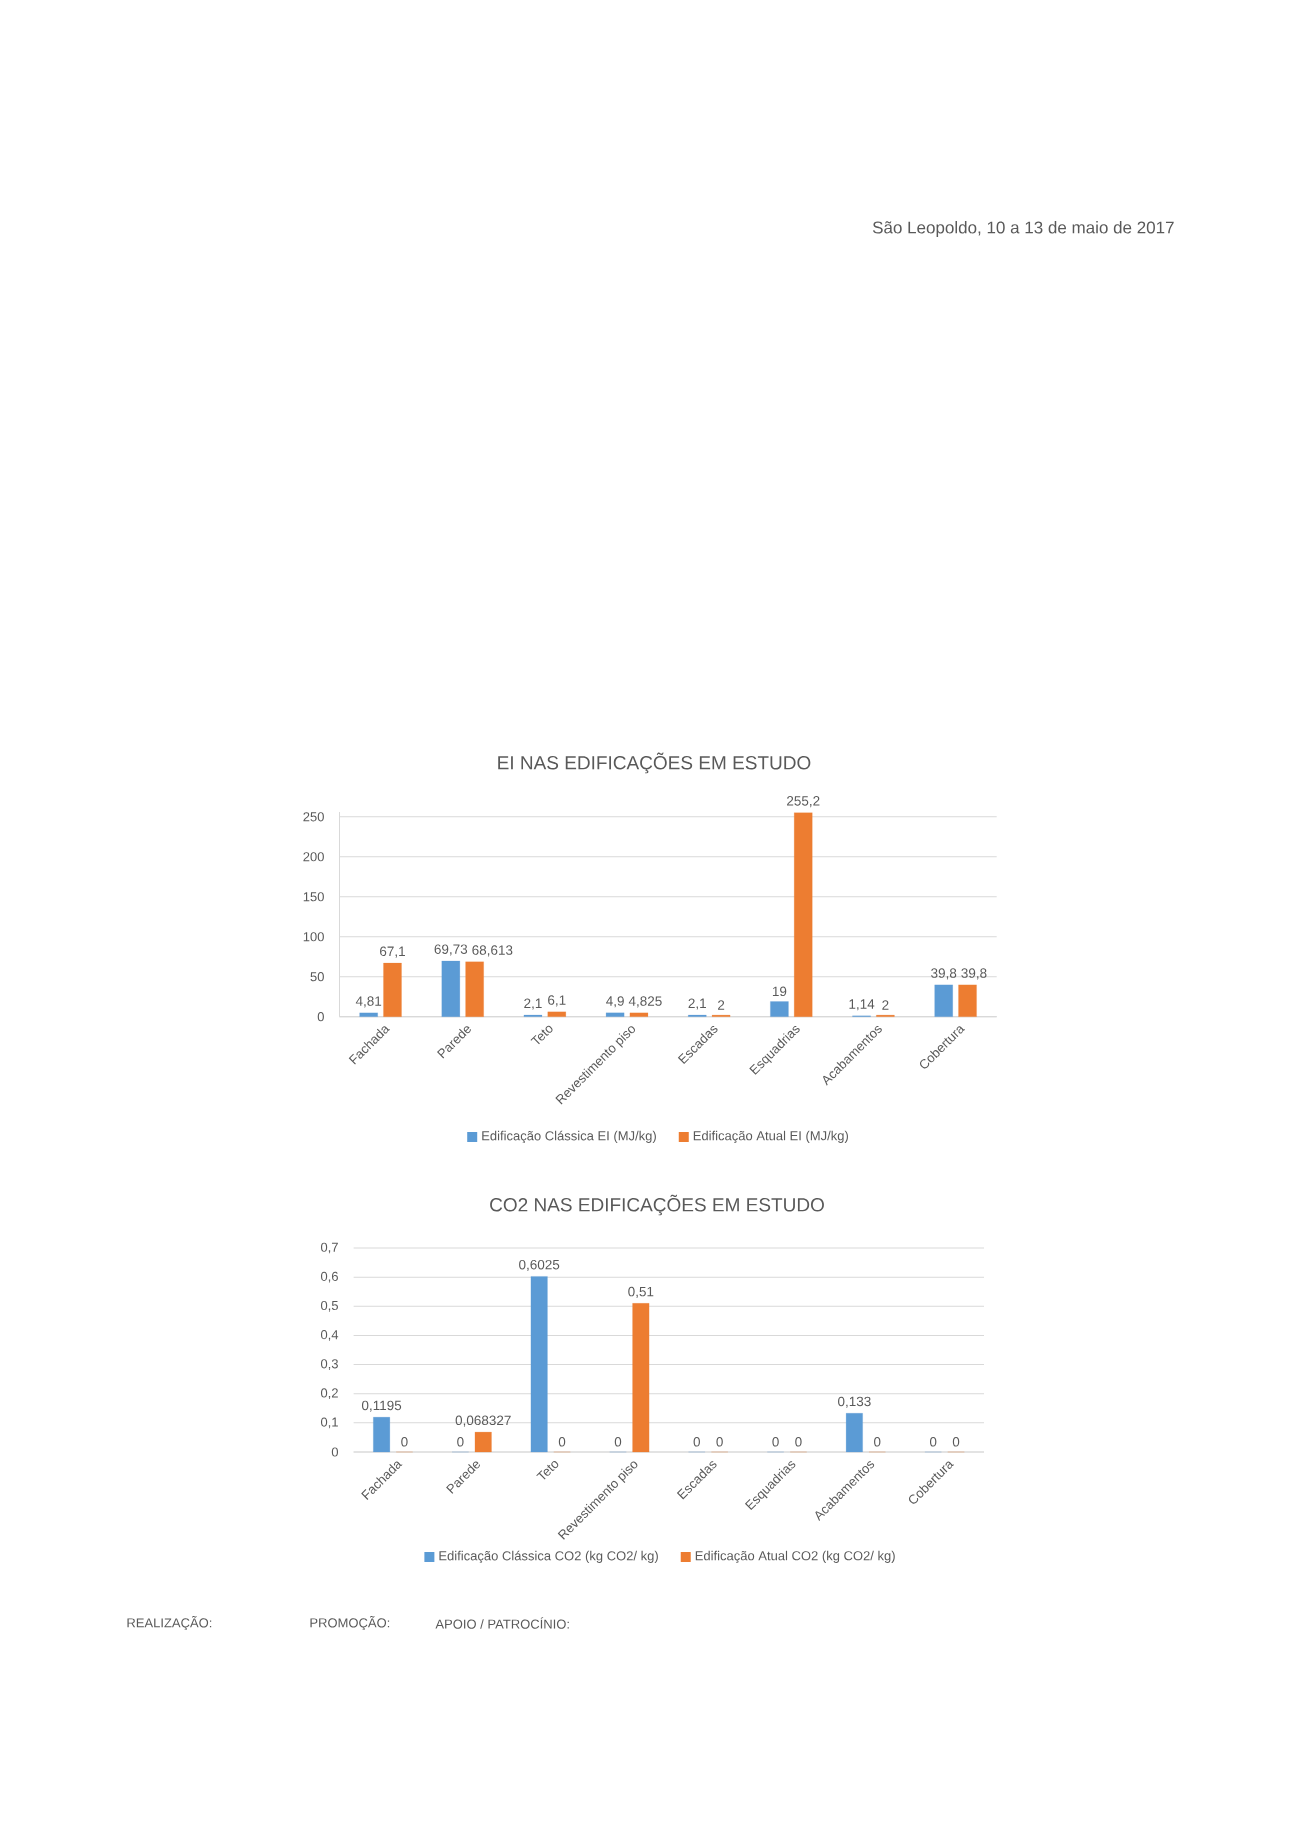 This screenshot has height=1839, width=1300. Describe the element at coordinates (1023, 229) in the screenshot. I see `text: São Leopoldo, 10 a 13 de maio de 2017` at that location.